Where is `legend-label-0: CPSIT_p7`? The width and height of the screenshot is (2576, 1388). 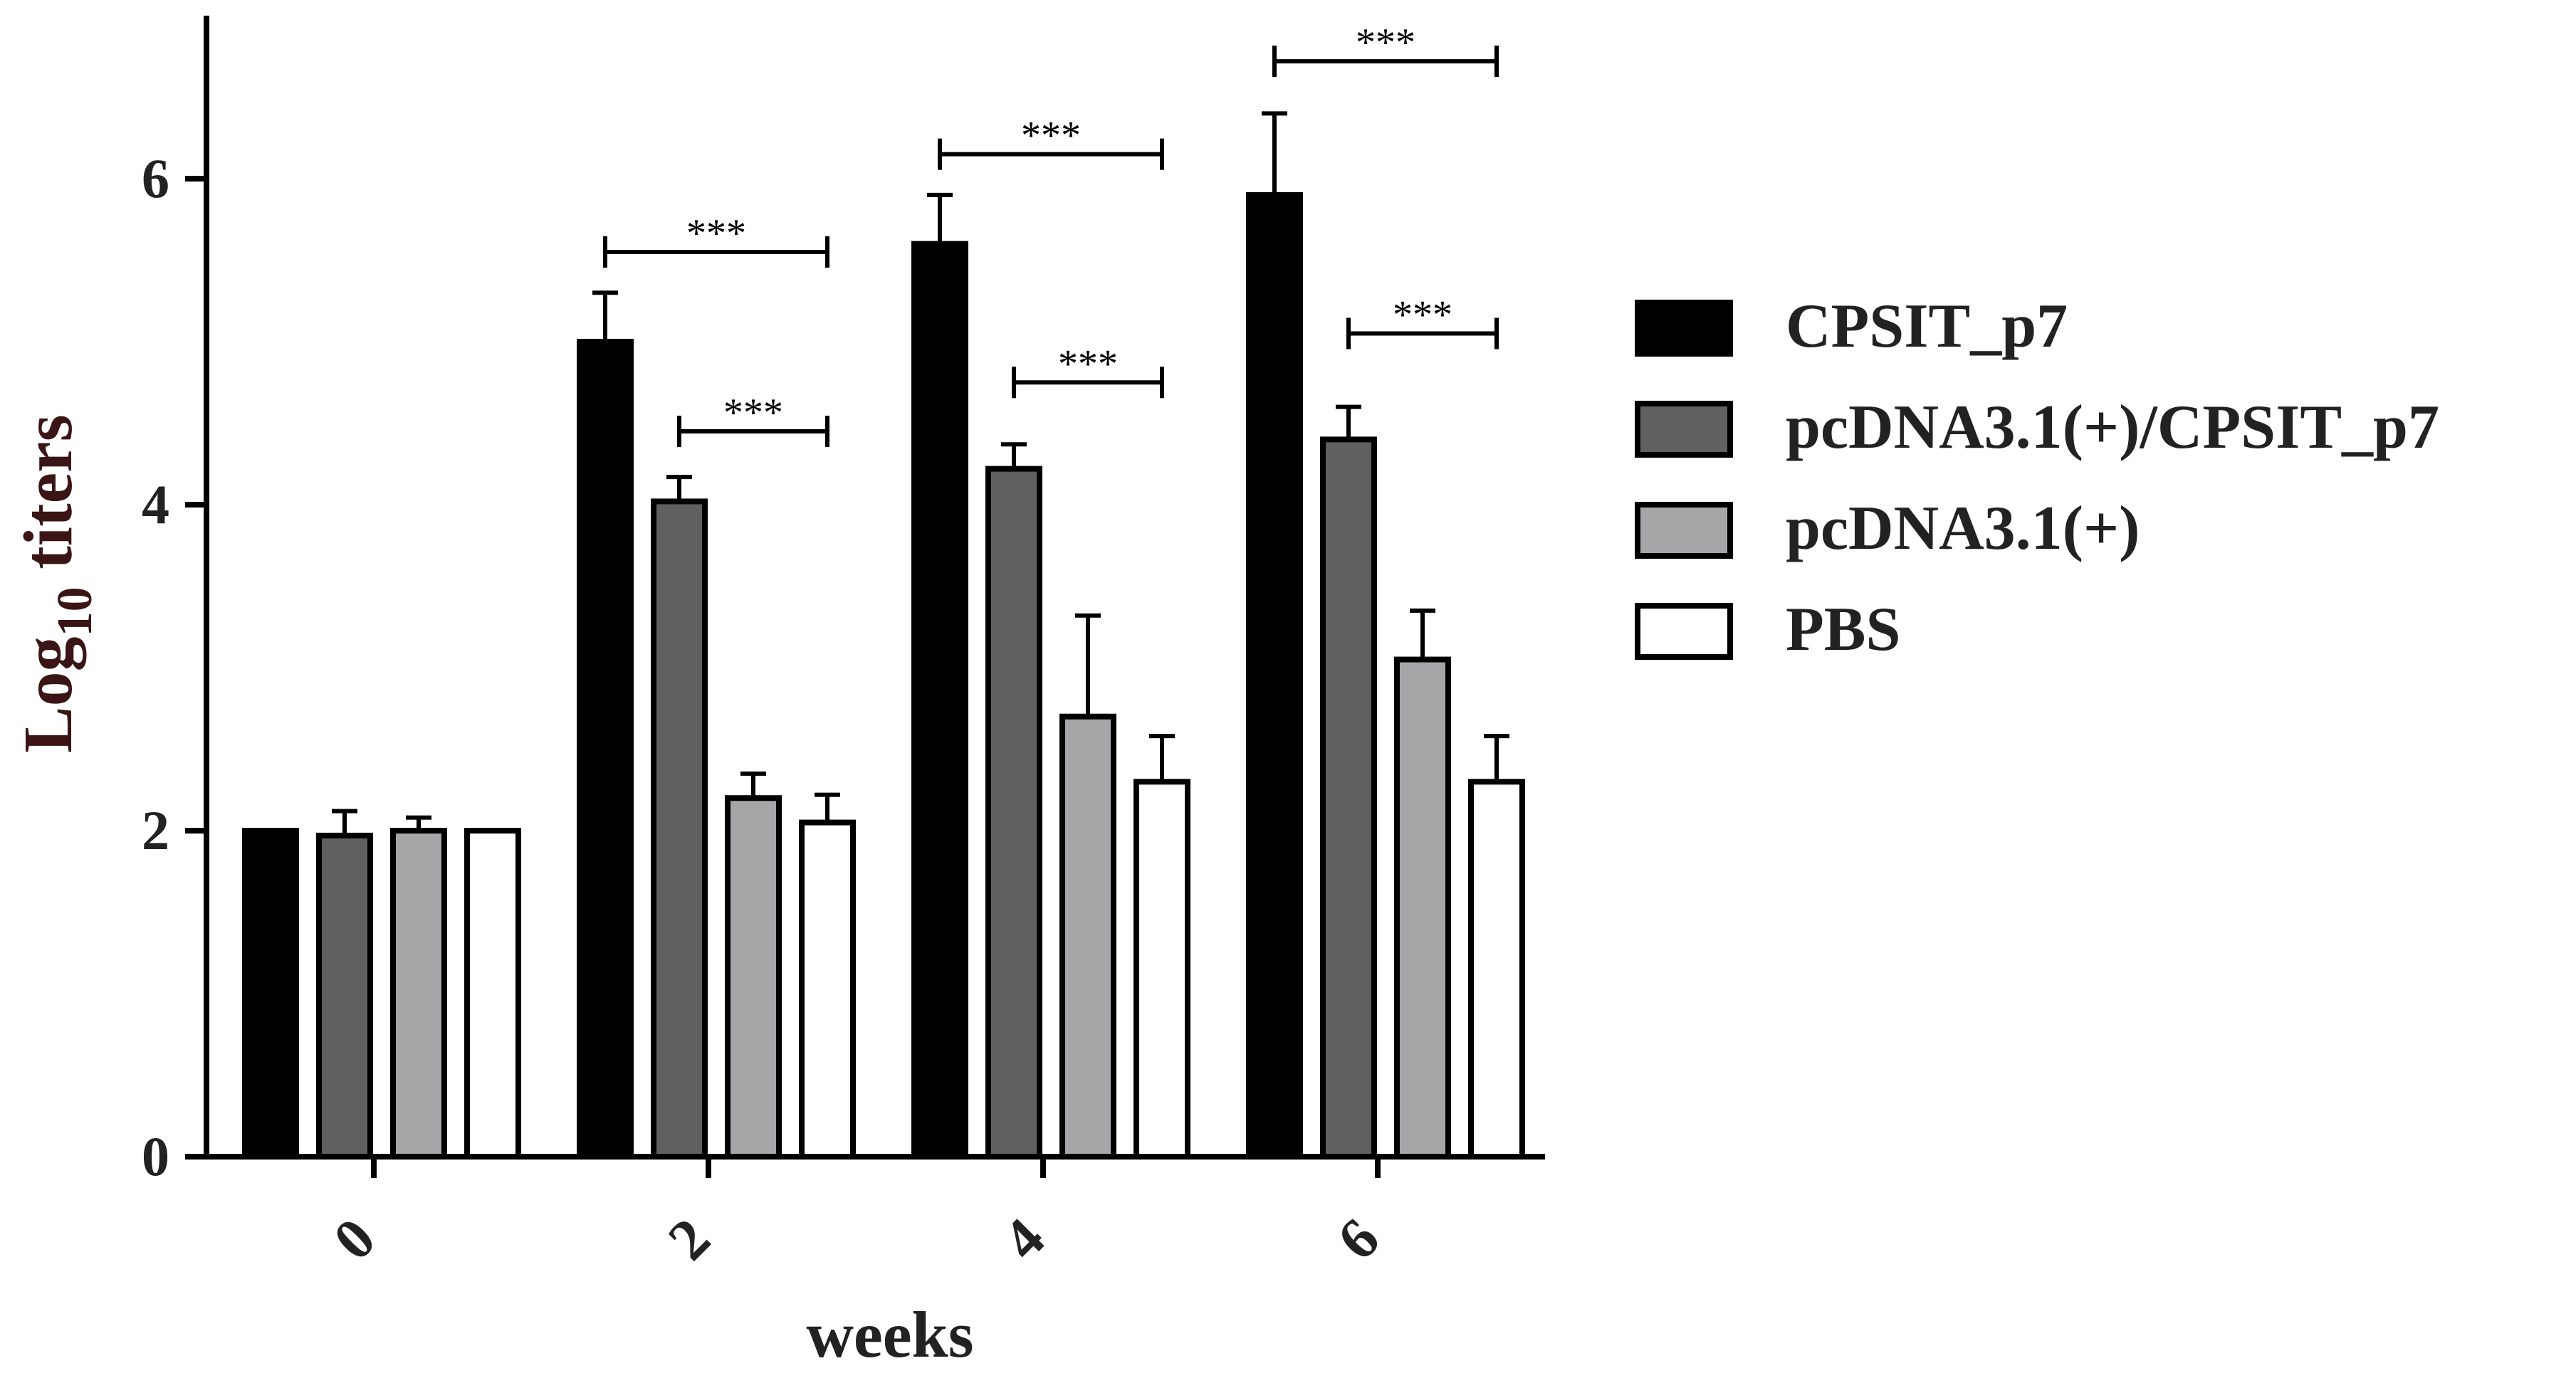
legend-label-0: CPSIT_p7 is located at coordinates (1927, 326).